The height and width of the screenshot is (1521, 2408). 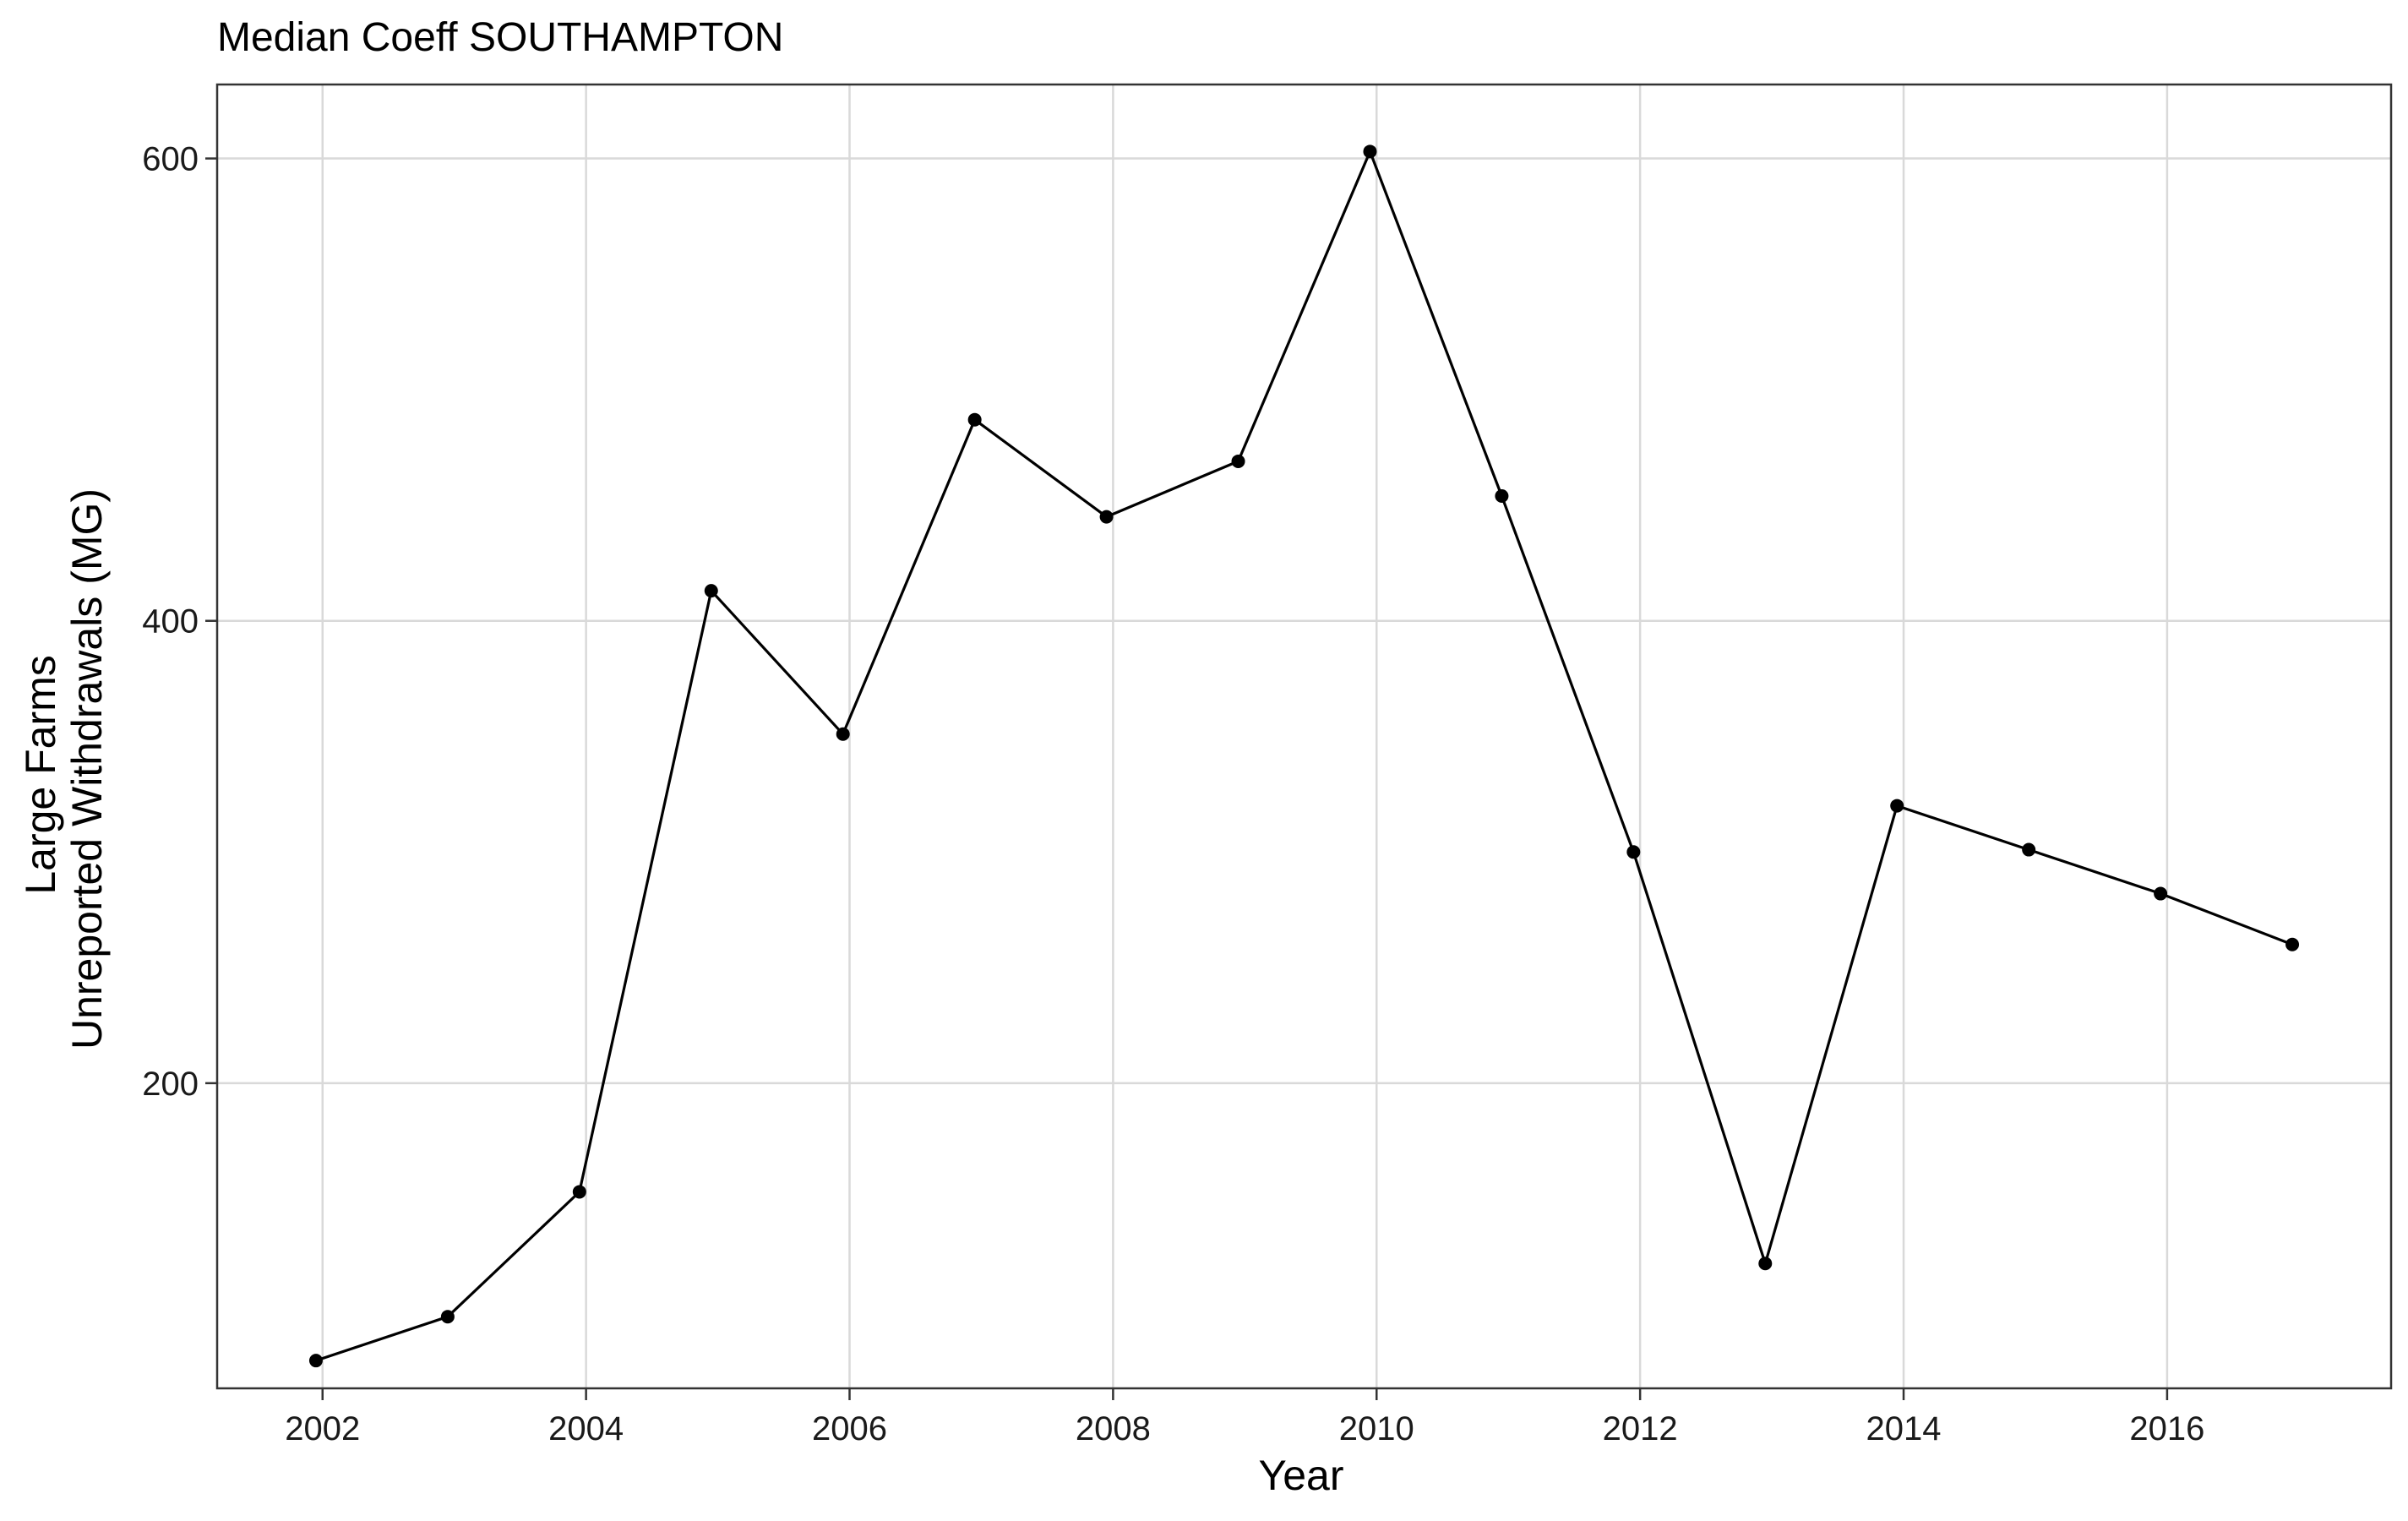 I want to click on x-tick-label: 2004, so click(x=586, y=1428).